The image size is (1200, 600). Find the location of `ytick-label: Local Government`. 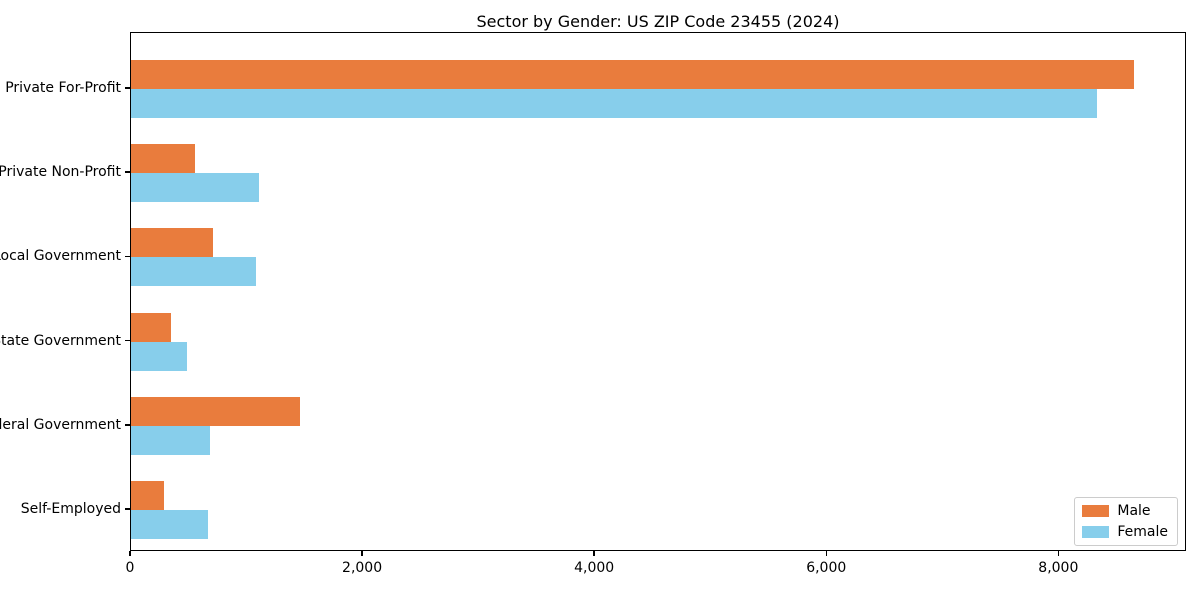

ytick-label: Local Government is located at coordinates (60, 256).